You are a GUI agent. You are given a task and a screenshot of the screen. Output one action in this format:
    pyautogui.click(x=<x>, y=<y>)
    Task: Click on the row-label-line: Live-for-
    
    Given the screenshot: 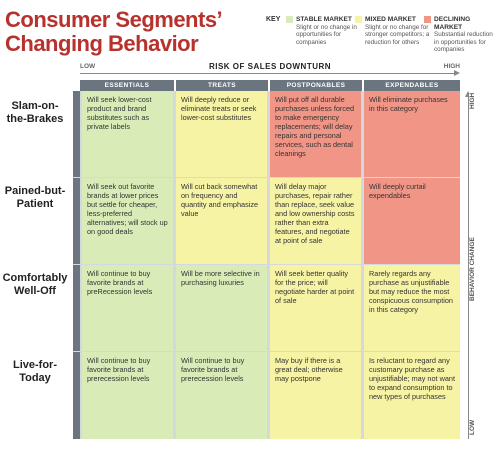 What is the action you would take?
    pyautogui.click(x=35, y=365)
    